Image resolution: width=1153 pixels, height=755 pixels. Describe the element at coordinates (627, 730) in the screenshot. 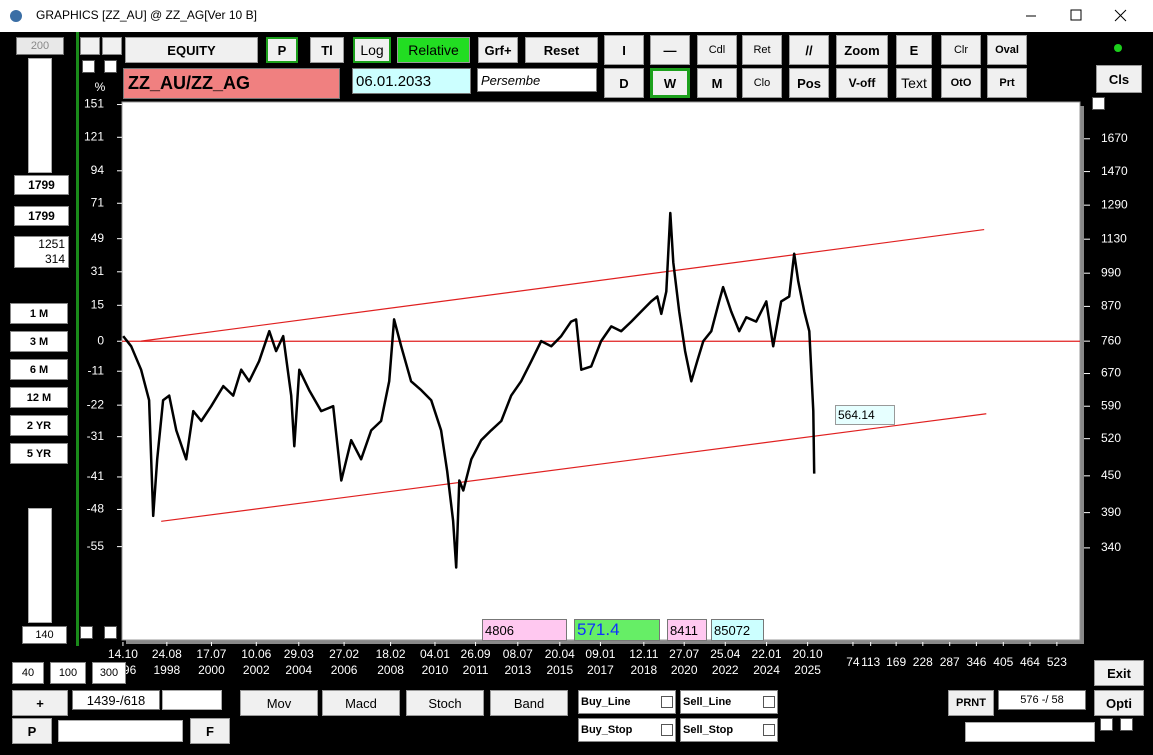

I see `signal-option: Buy_Stop` at that location.